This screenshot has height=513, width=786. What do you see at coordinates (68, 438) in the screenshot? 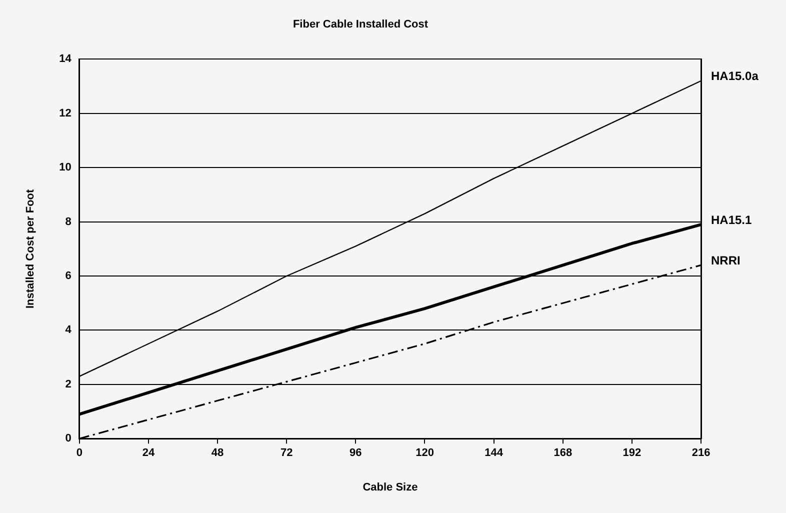
I see `y-tick-label: 0` at bounding box center [68, 438].